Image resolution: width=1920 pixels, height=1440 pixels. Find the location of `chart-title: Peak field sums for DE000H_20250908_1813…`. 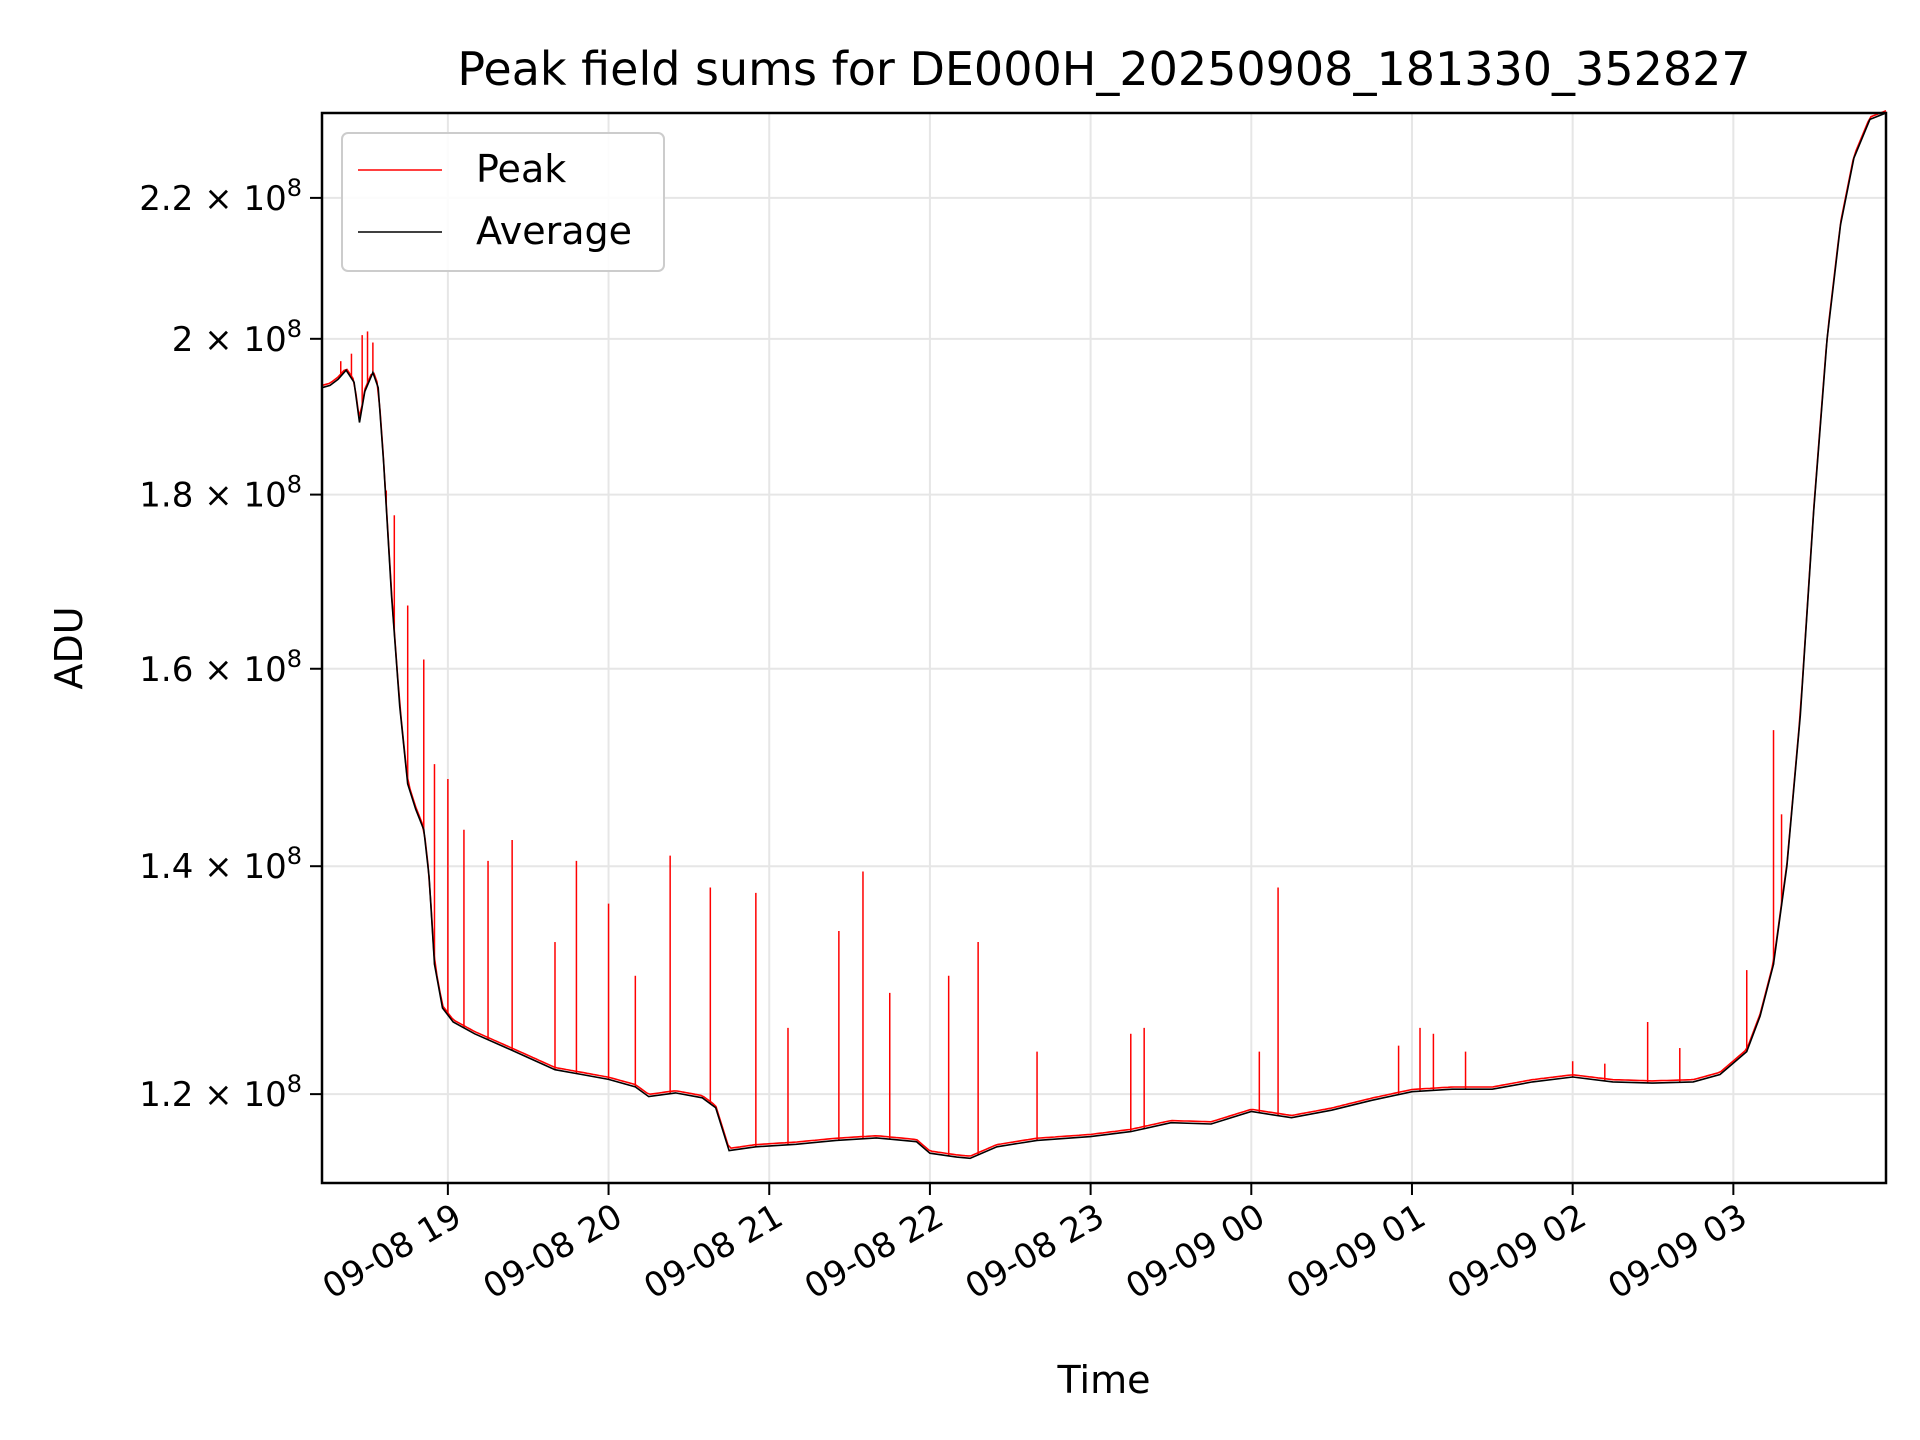

chart-title: Peak field sums for DE000H_20250908_1813… is located at coordinates (1103, 69).